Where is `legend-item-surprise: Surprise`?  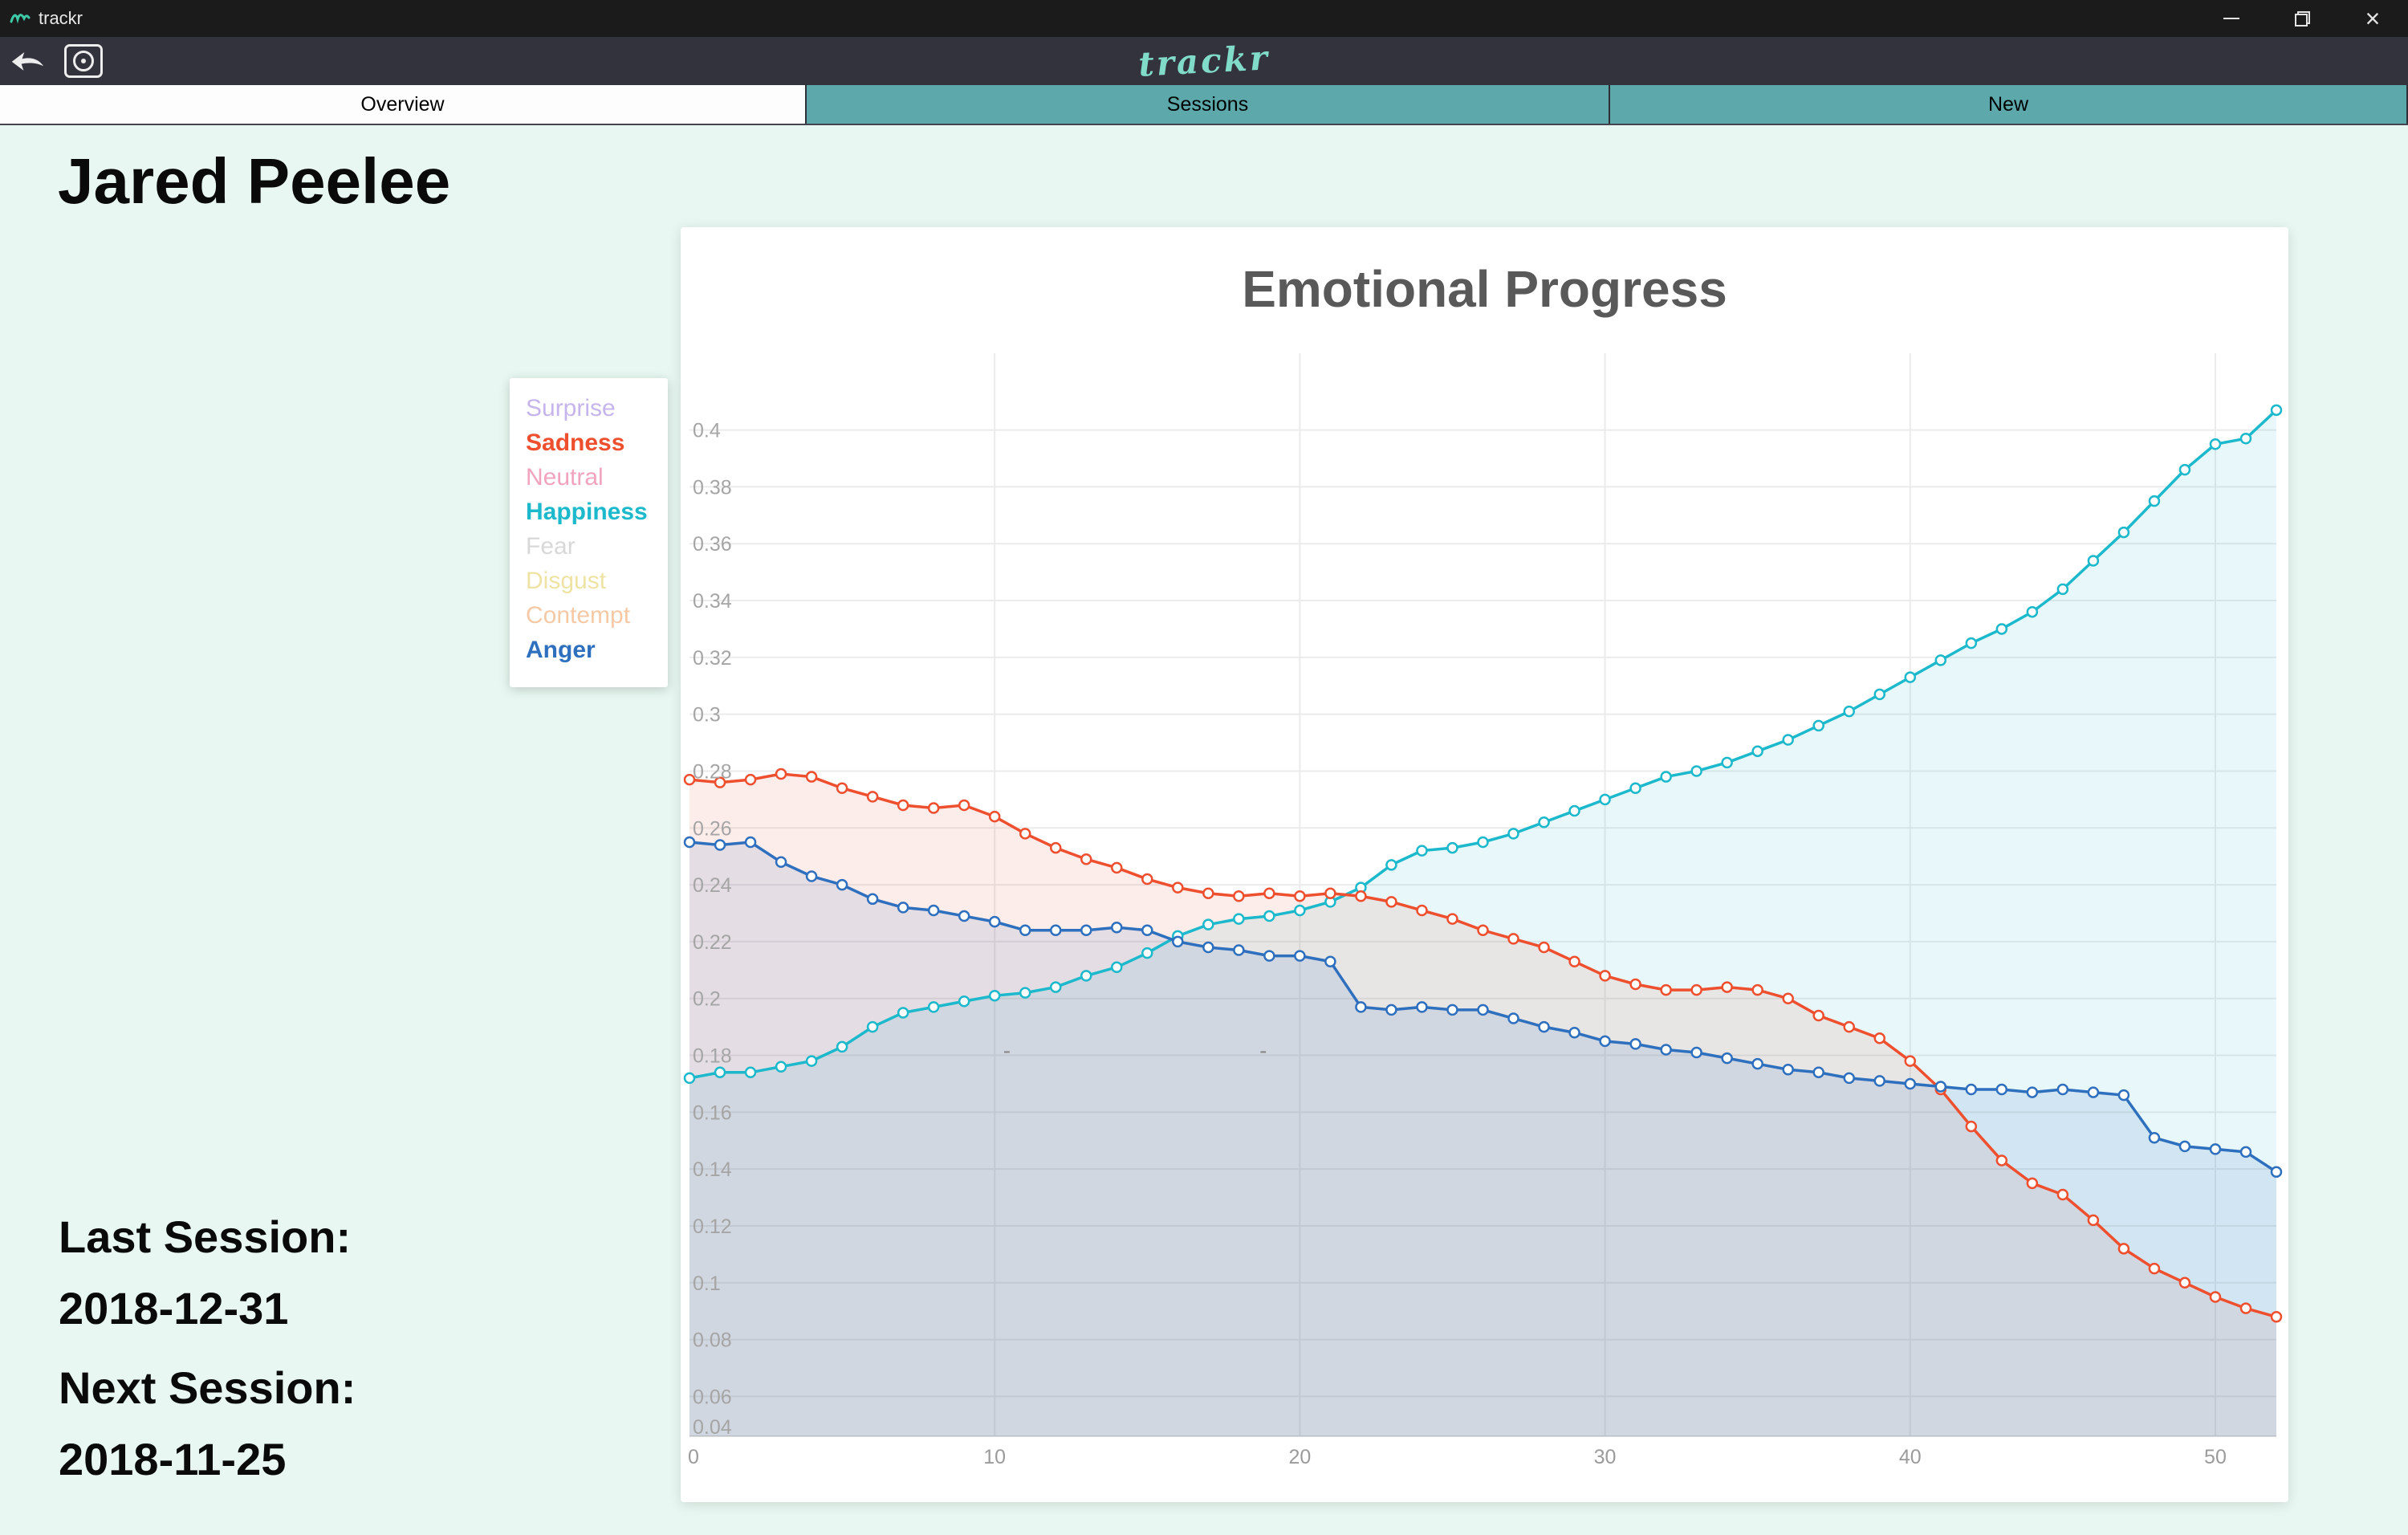 legend-item-surprise: Surprise is located at coordinates (571, 408).